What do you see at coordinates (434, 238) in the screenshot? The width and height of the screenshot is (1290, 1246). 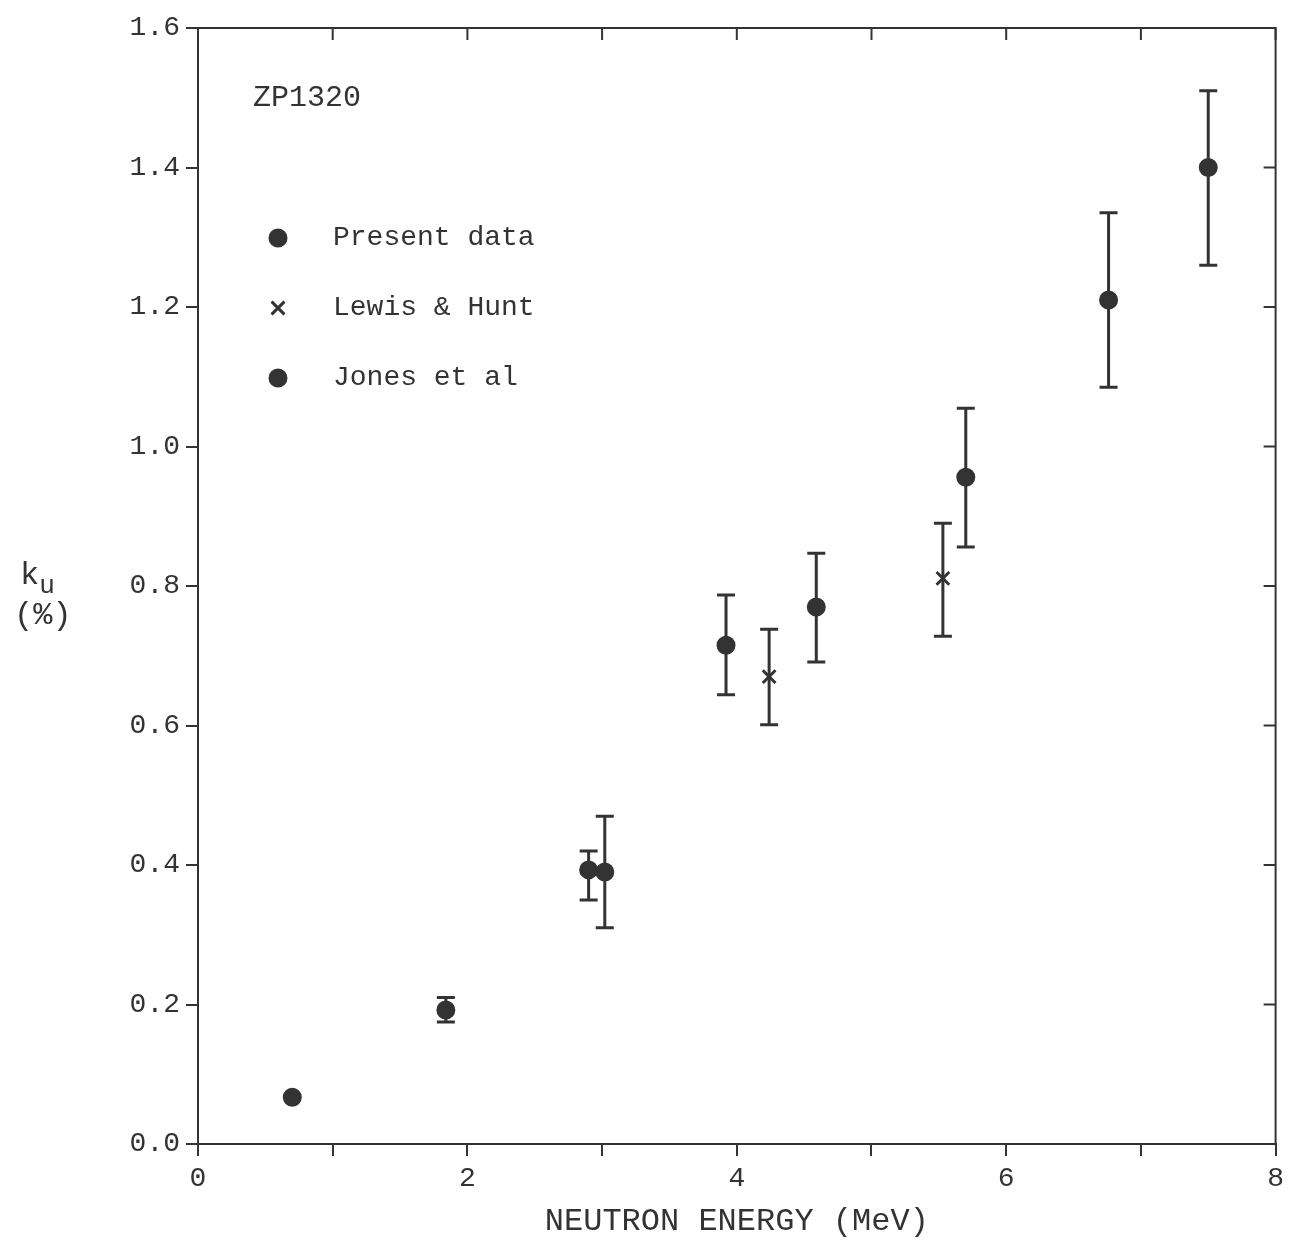 I see `legend-label: Present data` at bounding box center [434, 238].